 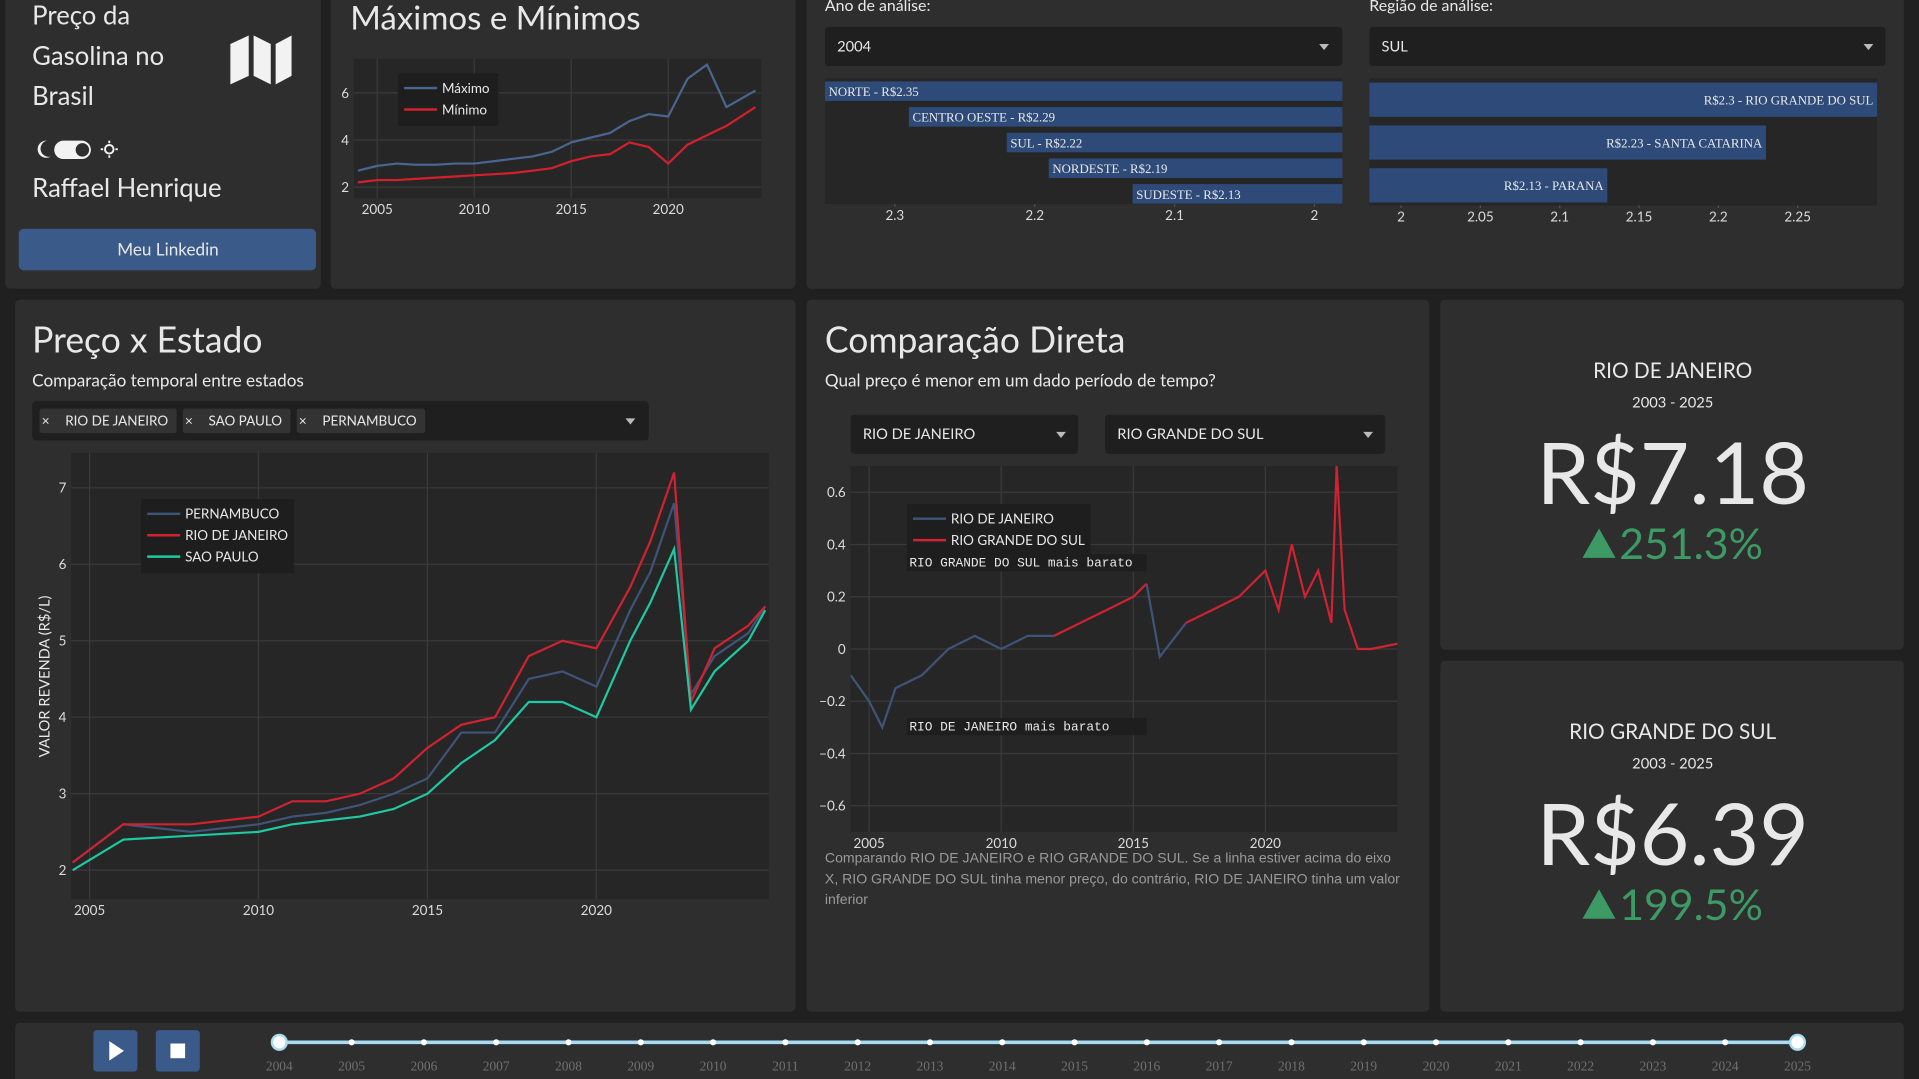 What do you see at coordinates (236, 535) in the screenshot?
I see `legend-label: RIO DE JANEIRO` at bounding box center [236, 535].